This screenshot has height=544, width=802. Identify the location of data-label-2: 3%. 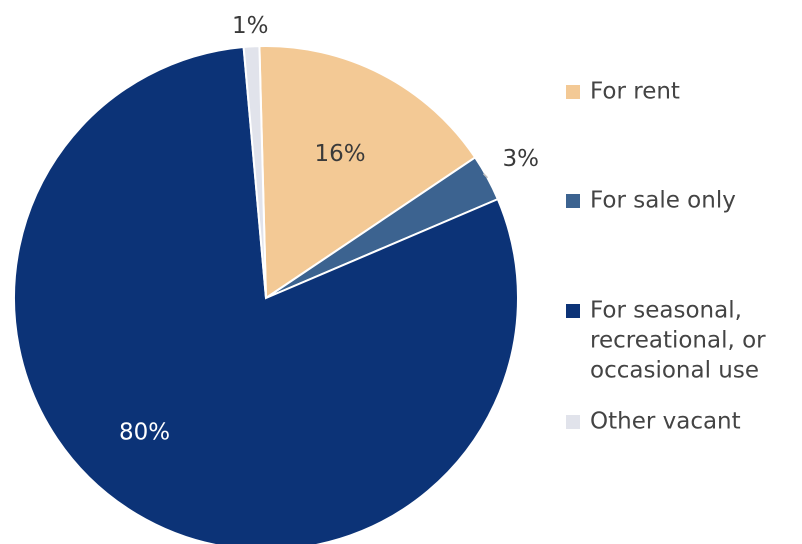
(520, 159).